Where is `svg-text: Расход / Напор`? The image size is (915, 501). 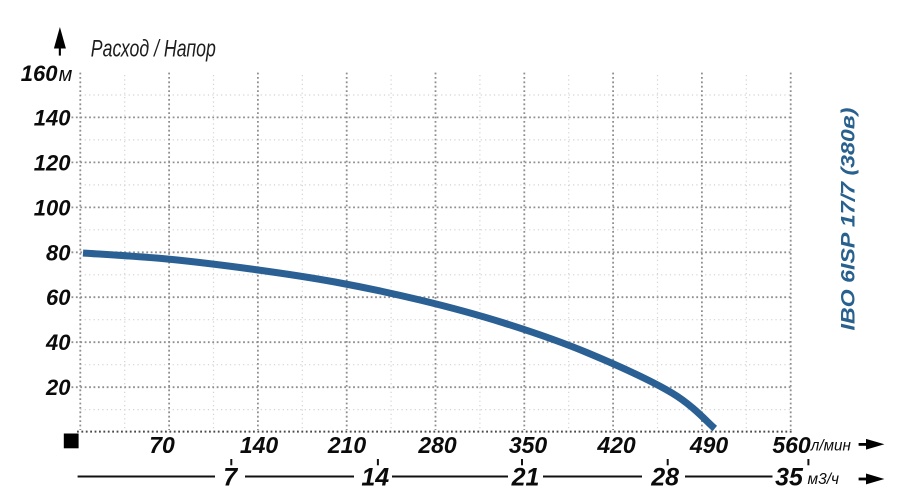 svg-text: Расход / Напор is located at coordinates (153, 49).